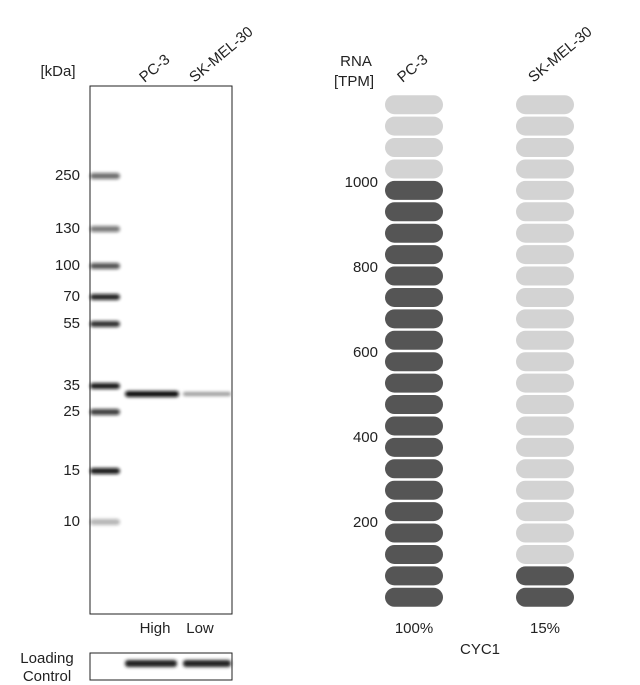 This screenshot has width=640, height=685. What do you see at coordinates (67, 265) in the screenshot?
I see `marker-label: 100` at bounding box center [67, 265].